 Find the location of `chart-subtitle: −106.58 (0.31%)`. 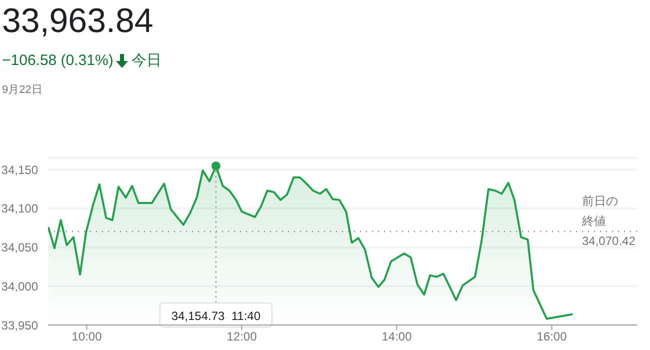

chart-subtitle: −106.58 (0.31%) is located at coordinates (58, 60).